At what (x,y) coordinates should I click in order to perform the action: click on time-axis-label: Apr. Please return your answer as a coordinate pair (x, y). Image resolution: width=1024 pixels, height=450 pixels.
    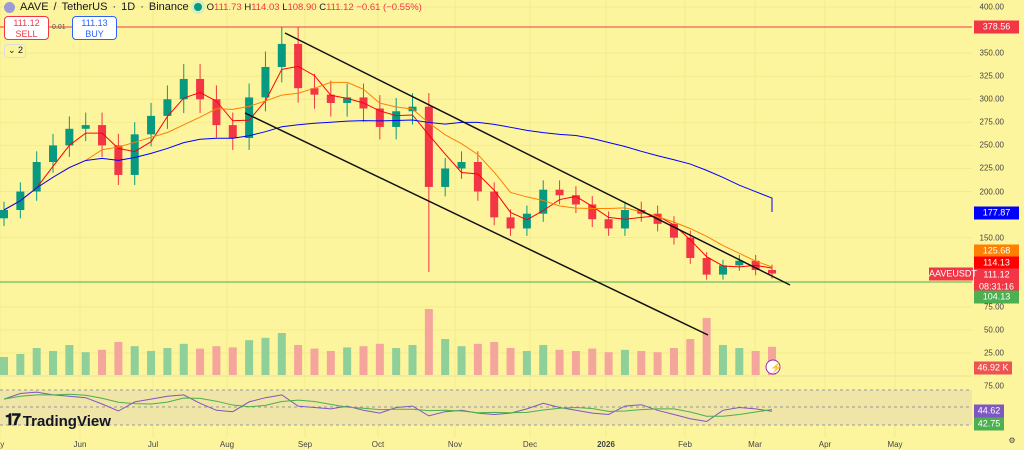
    Looking at the image, I should click on (825, 444).